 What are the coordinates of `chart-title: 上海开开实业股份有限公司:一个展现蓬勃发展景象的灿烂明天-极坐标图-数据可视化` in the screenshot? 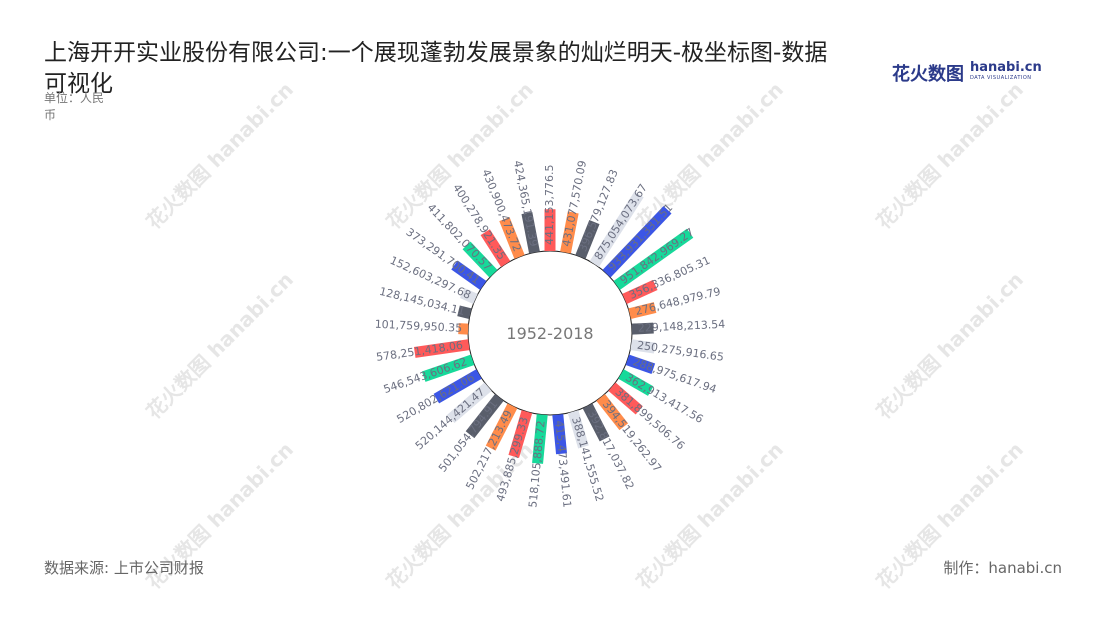 It's located at (436, 68).